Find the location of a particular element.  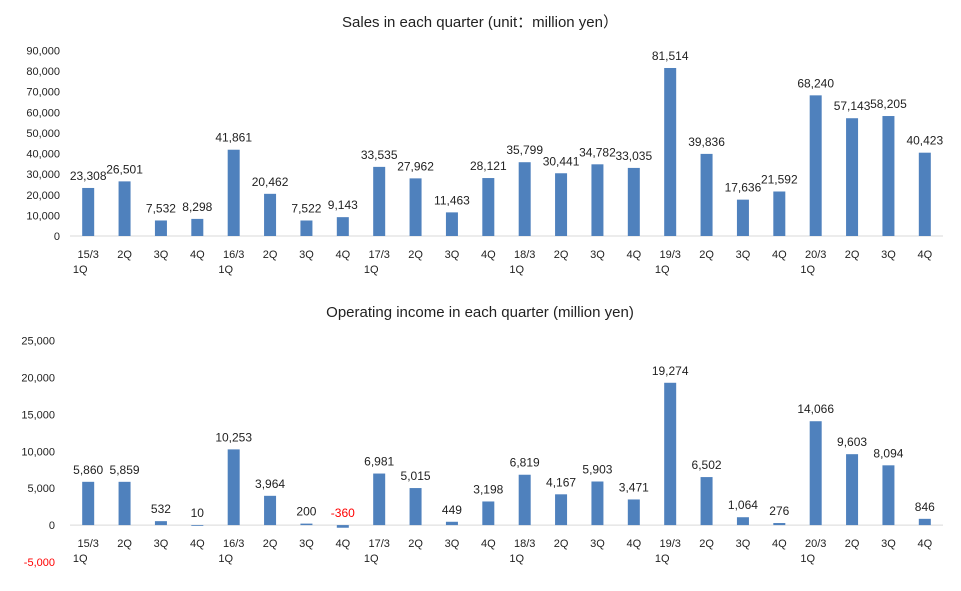

y-tick-label: 70,000 is located at coordinates (43, 93).